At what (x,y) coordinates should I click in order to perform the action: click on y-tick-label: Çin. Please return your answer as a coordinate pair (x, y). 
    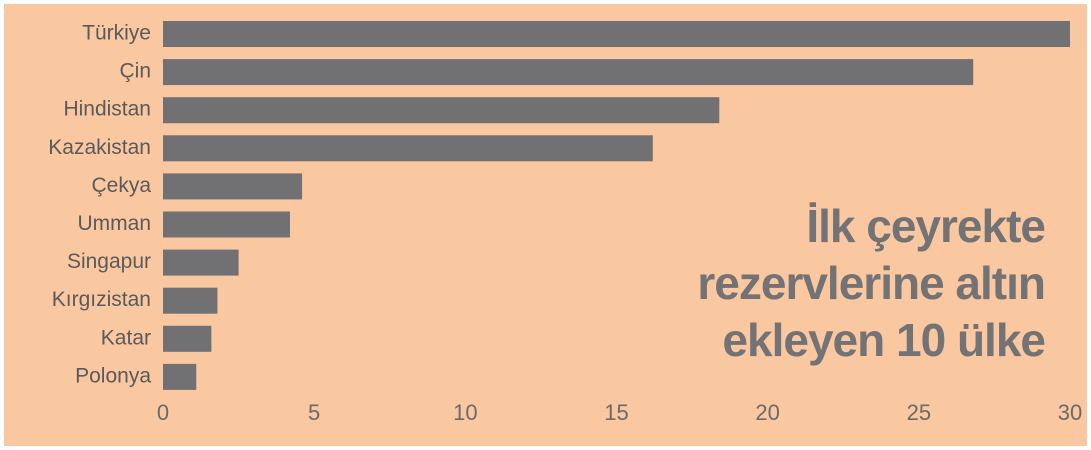
    Looking at the image, I should click on (135, 71).